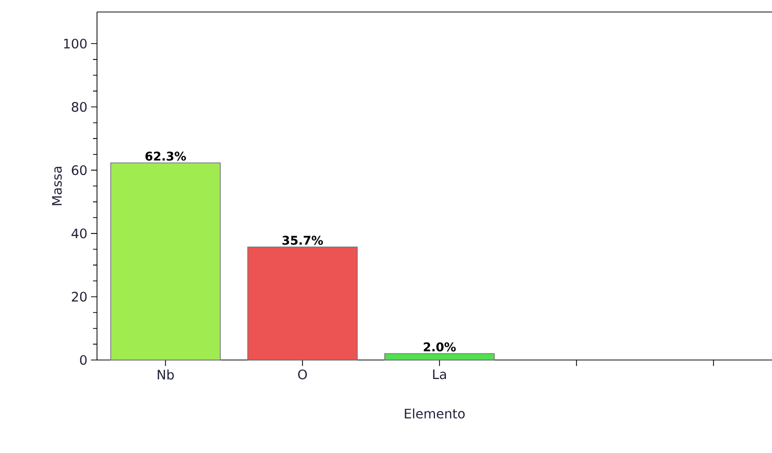 Image resolution: width=772 pixels, height=453 pixels. Describe the element at coordinates (57, 186) in the screenshot. I see `y-axis-title: Massa` at that location.